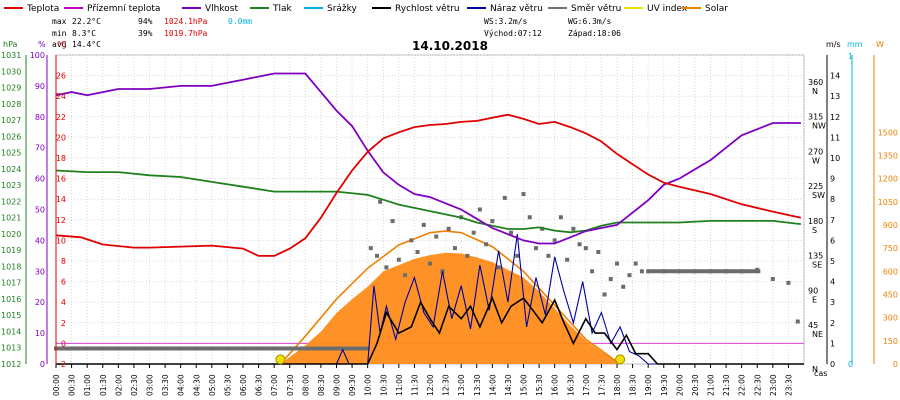 This screenshot has height=400, width=900. What do you see at coordinates (596, 9) in the screenshot?
I see `legend-label: Směr větru` at bounding box center [596, 9].